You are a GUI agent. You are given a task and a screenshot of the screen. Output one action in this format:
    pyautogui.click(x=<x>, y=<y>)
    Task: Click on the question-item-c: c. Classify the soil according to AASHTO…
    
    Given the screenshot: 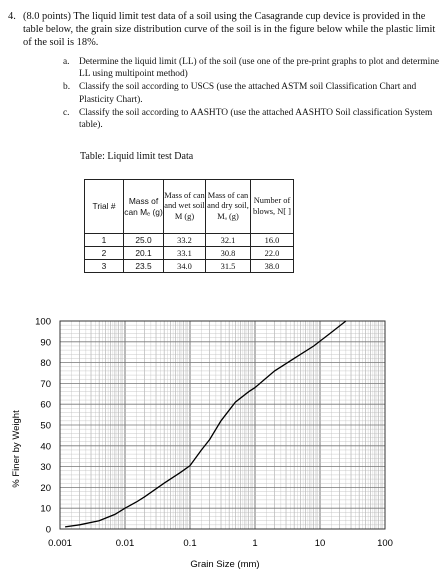 What is the action you would take?
    pyautogui.click(x=253, y=119)
    